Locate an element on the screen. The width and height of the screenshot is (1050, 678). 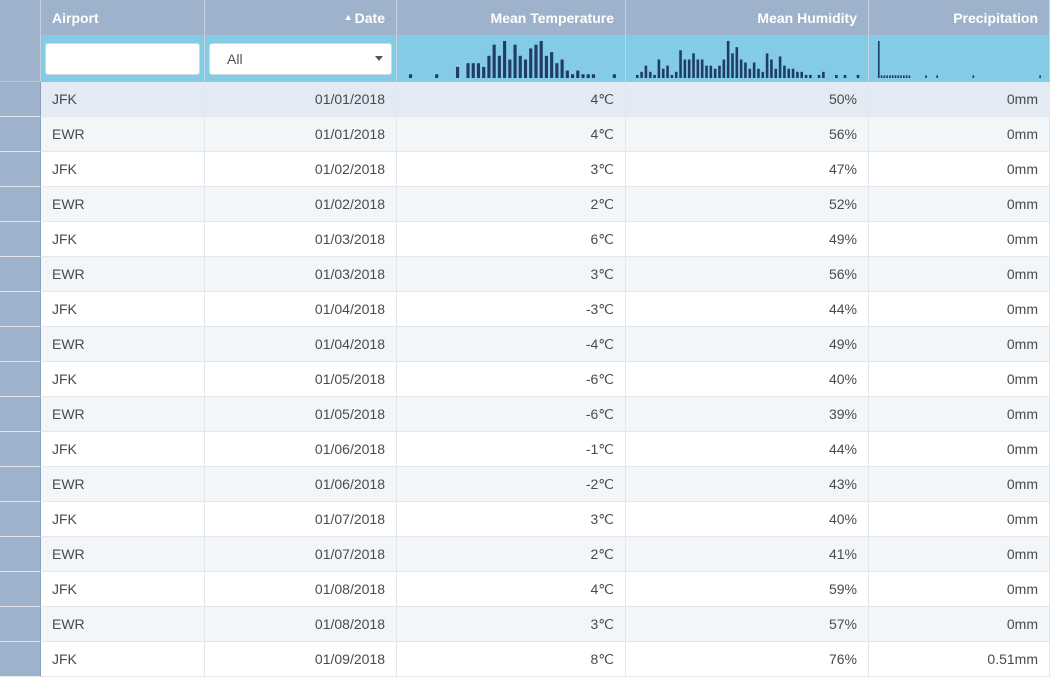
date-filter-dropdown: All is located at coordinates (300, 58).